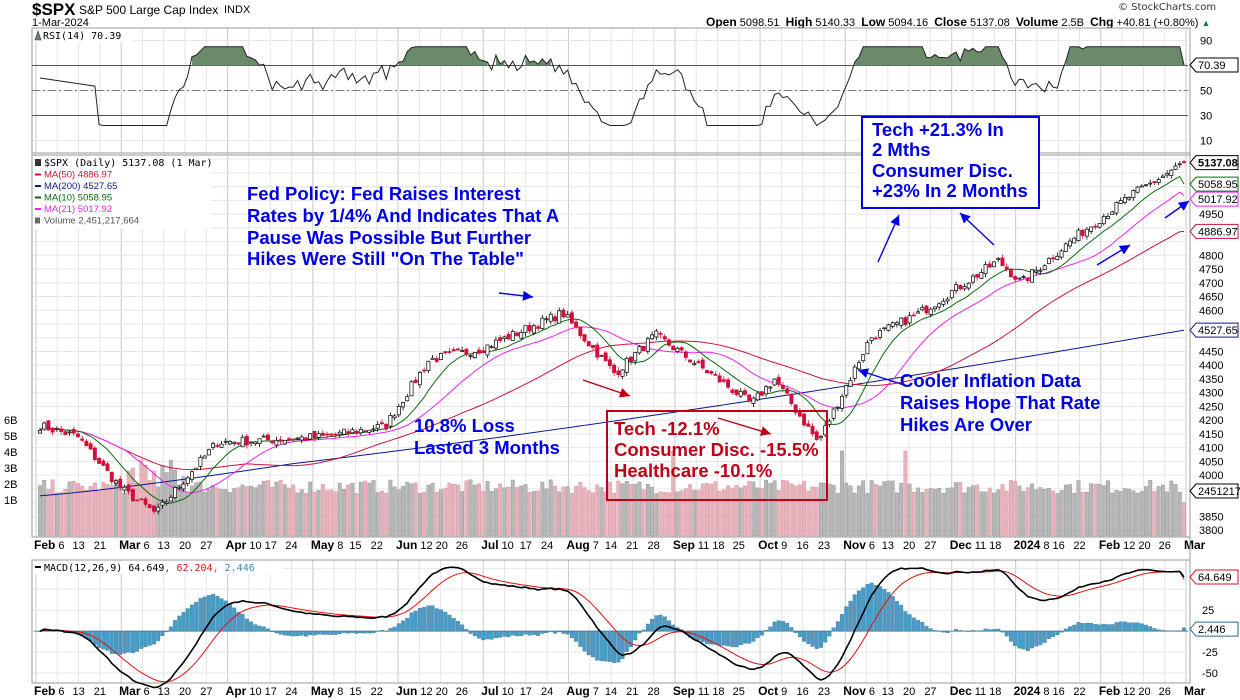 Image resolution: width=1240 pixels, height=700 pixels. What do you see at coordinates (632, 546) in the screenshot?
I see `x-tick-label: 21` at bounding box center [632, 546].